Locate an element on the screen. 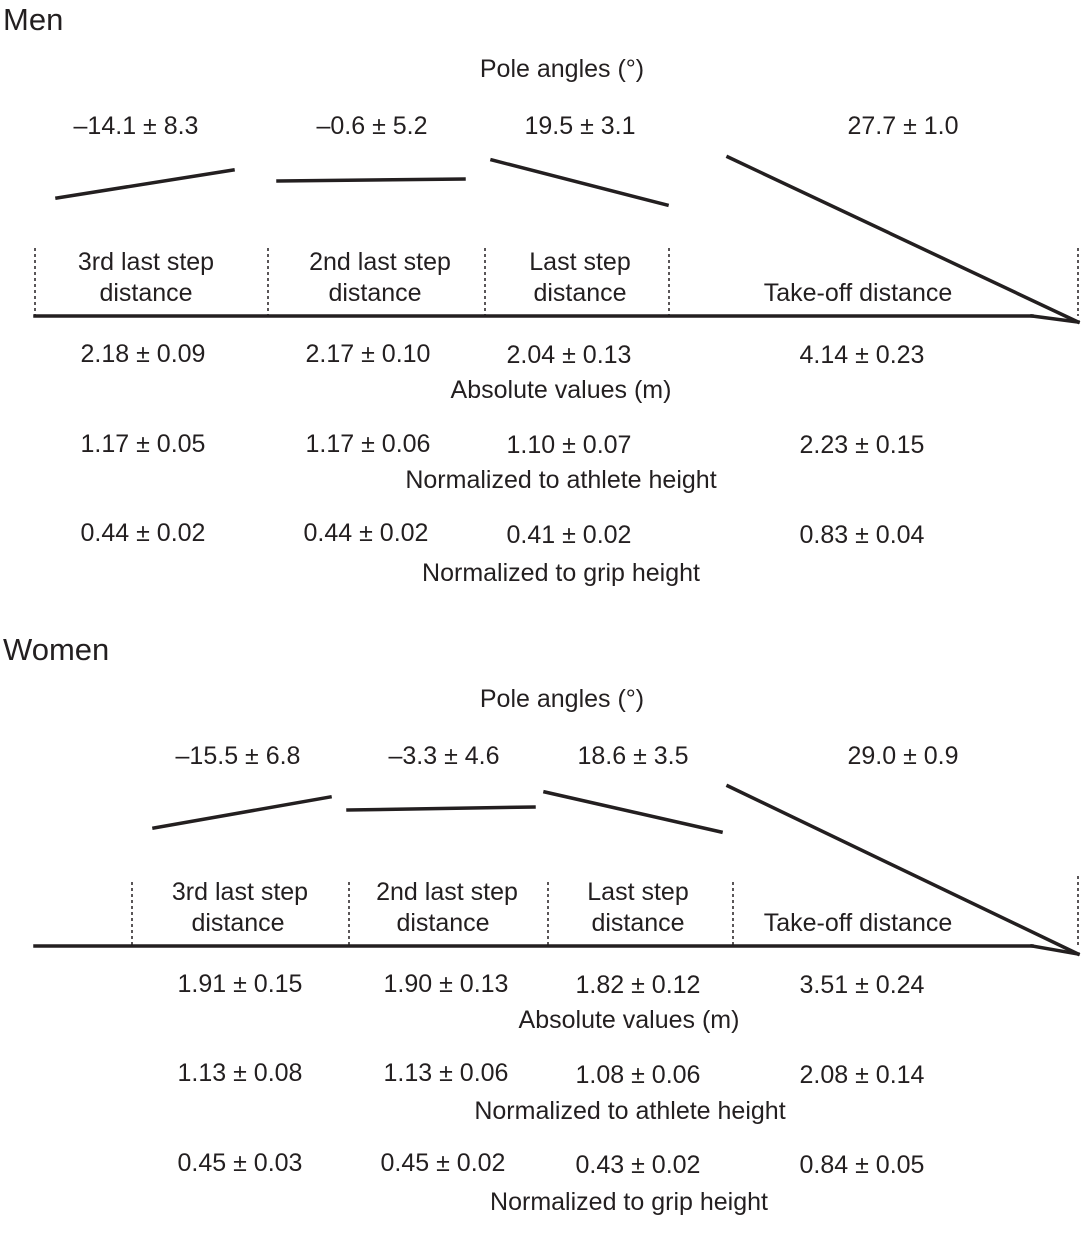 This screenshot has height=1240, width=1084. grip-value-2nd-last: 0.45 ± 0.02 is located at coordinates (443, 1163).